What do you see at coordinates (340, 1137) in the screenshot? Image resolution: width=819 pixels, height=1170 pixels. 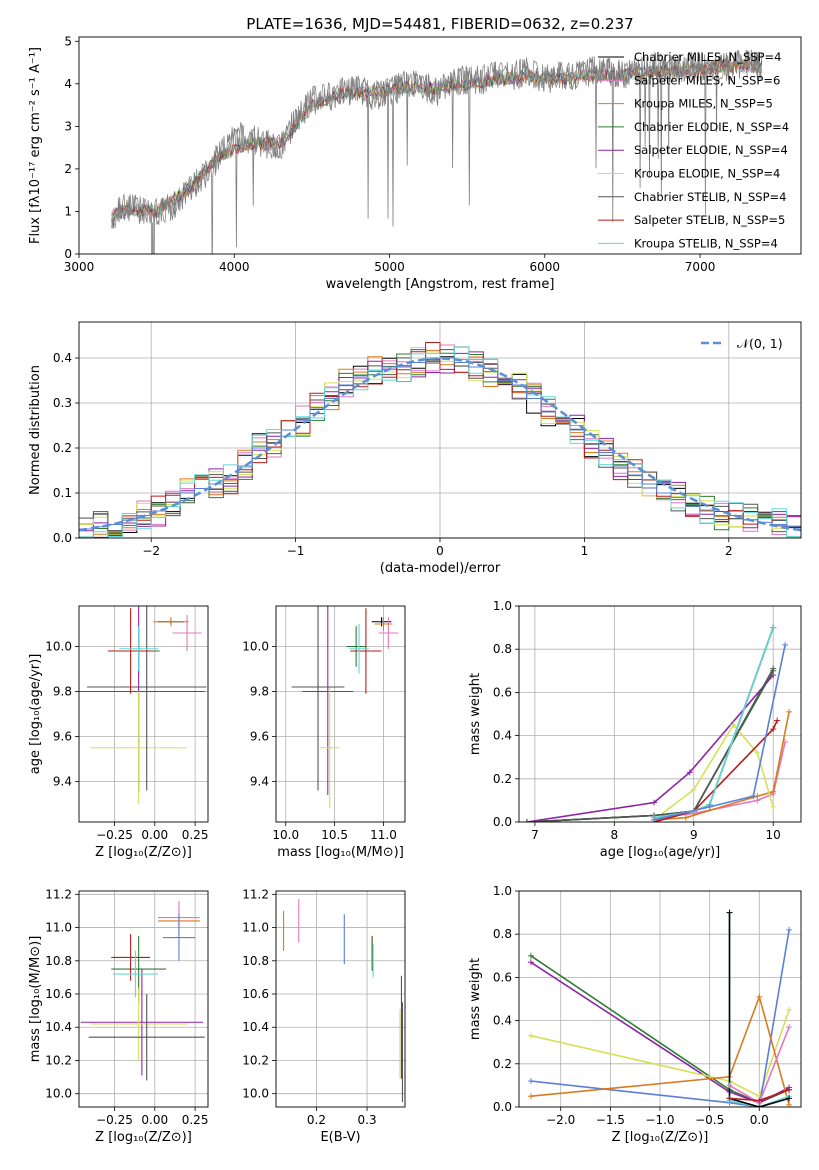 I see `x-axis-label: E(B-V)` at bounding box center [340, 1137].